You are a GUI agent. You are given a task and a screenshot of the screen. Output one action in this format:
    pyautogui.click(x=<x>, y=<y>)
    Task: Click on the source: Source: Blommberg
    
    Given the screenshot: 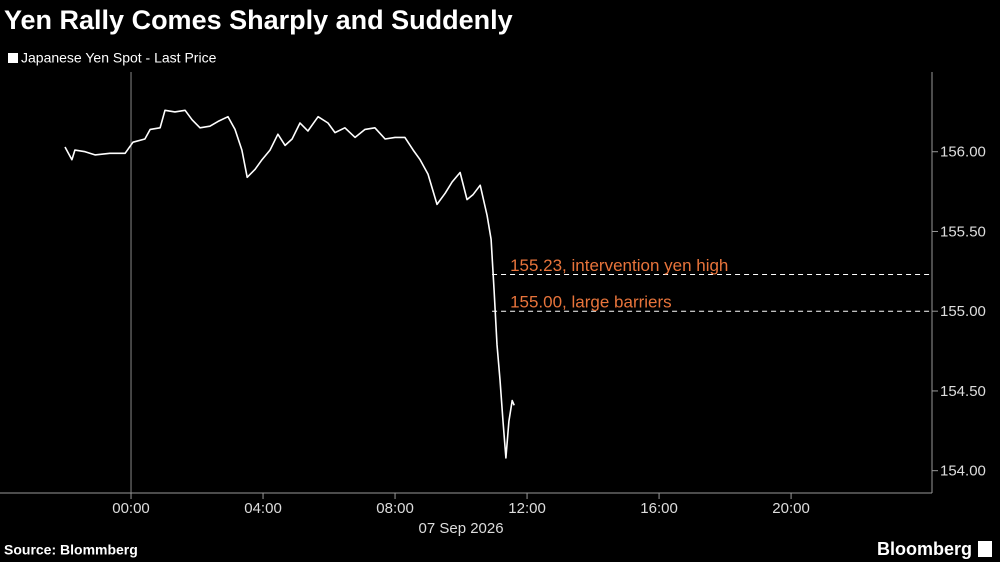 What is the action you would take?
    pyautogui.click(x=71, y=550)
    